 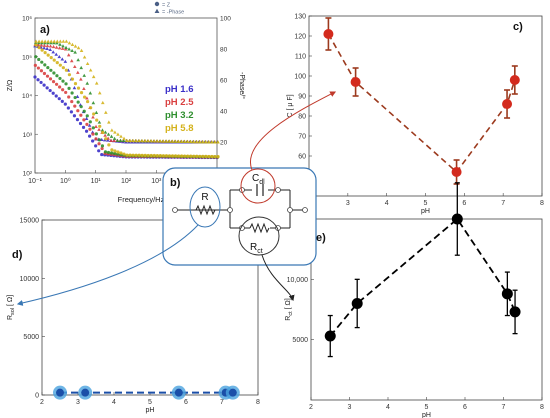 I want to click on y2-tick-label: 60, so click(x=224, y=81).